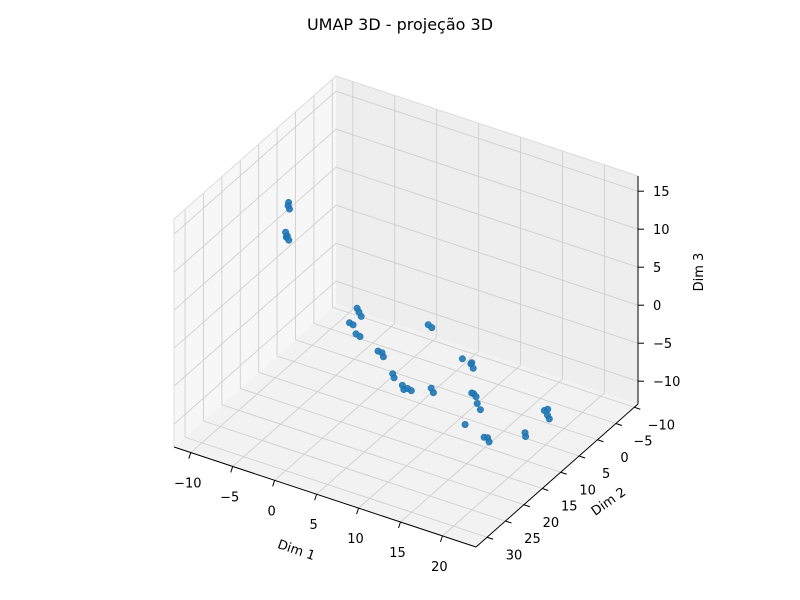 Image resolution: width=800 pixels, height=600 pixels. Describe the element at coordinates (666, 382) in the screenshot. I see `z-tick-label: −10` at that location.